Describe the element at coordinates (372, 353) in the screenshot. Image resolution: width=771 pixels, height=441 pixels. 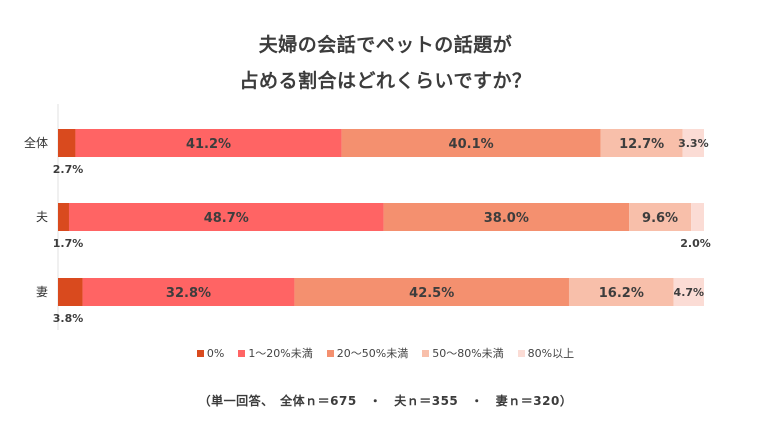
I see `legend-label: 20～50%未満` at that location.